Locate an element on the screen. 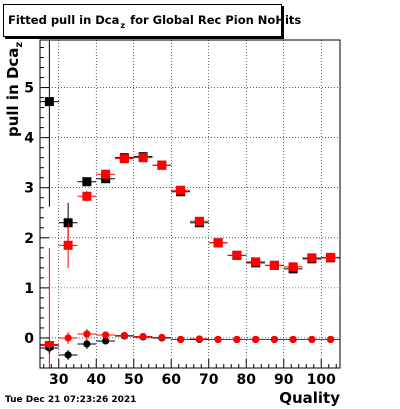  y-tick-label: 2 is located at coordinates (29, 239).